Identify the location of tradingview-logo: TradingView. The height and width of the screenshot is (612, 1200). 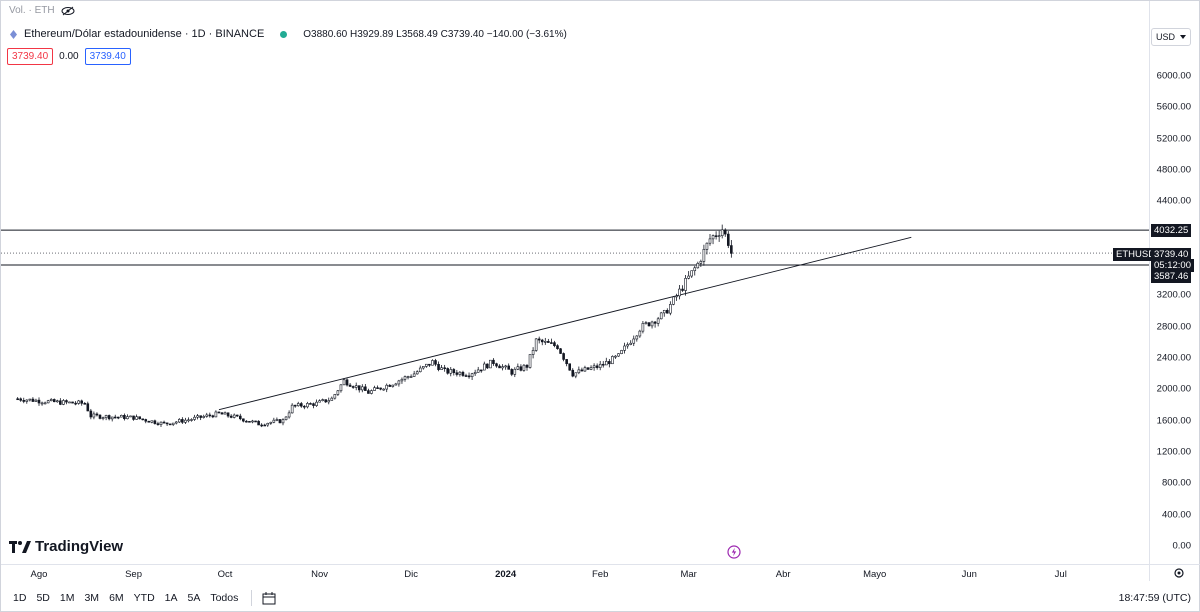
(66, 546).